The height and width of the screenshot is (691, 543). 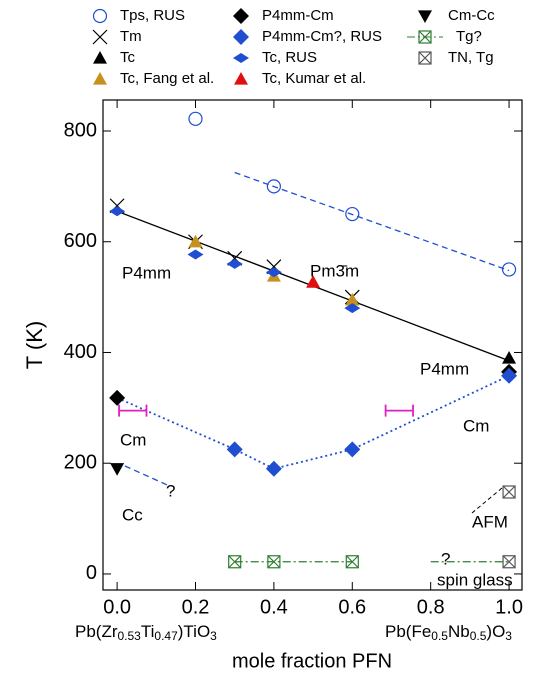 What do you see at coordinates (459, 631) in the screenshot?
I see `label-part: Nb` at bounding box center [459, 631].